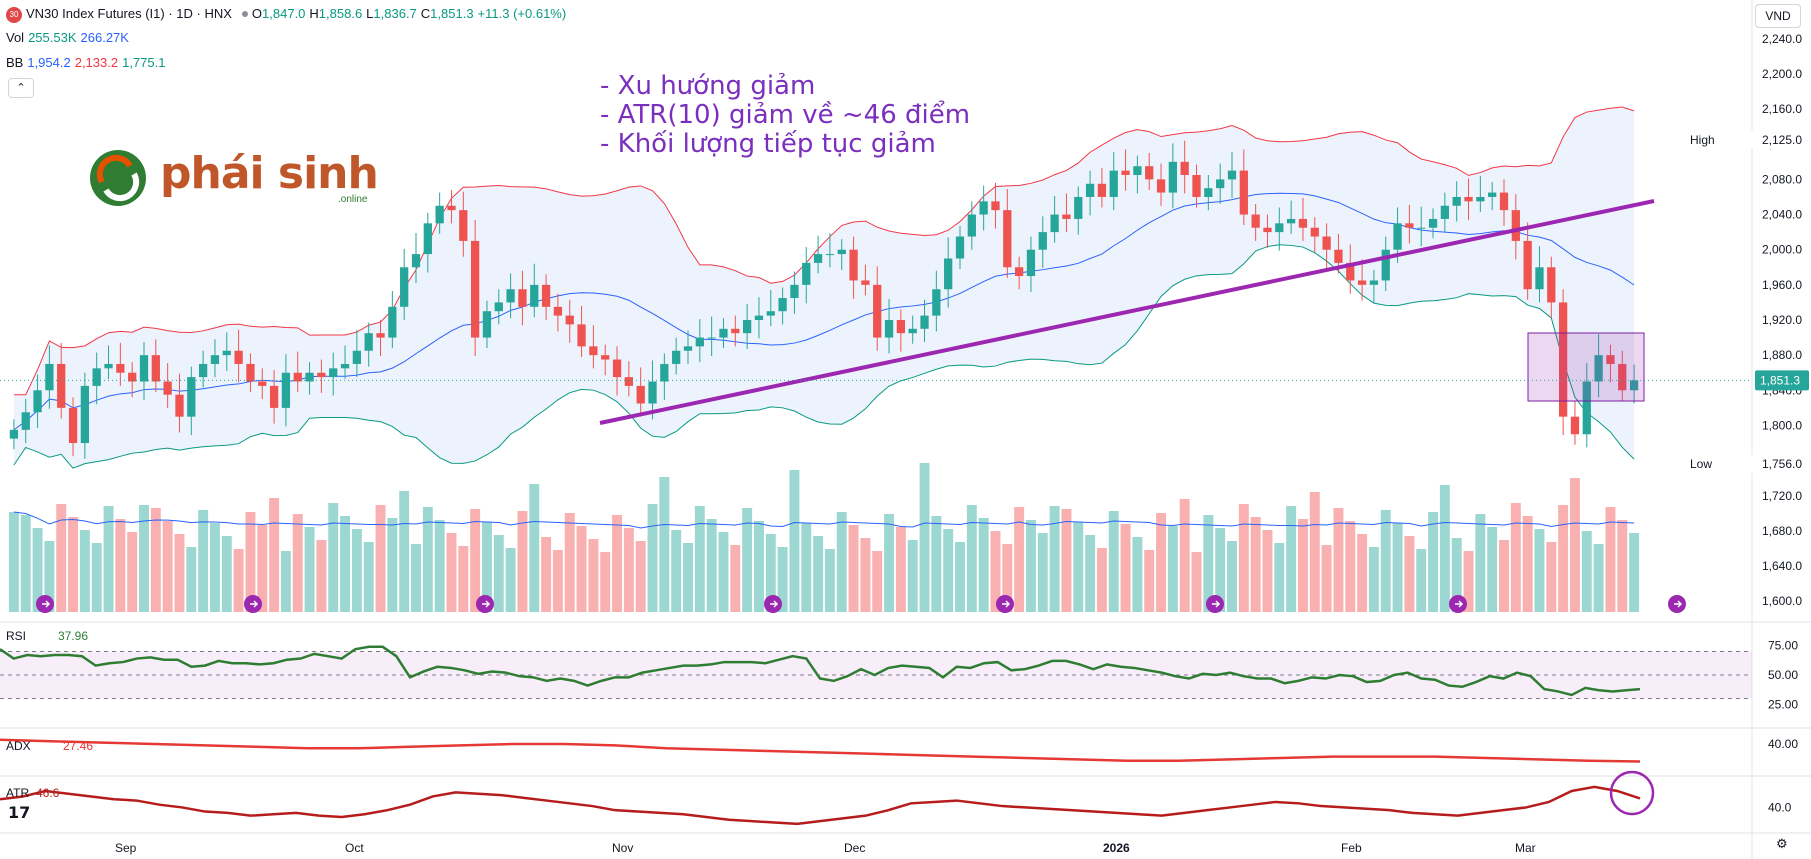 The height and width of the screenshot is (859, 1811). What do you see at coordinates (21, 88) in the screenshot?
I see `collapse-legend-button: ⌃` at bounding box center [21, 88].